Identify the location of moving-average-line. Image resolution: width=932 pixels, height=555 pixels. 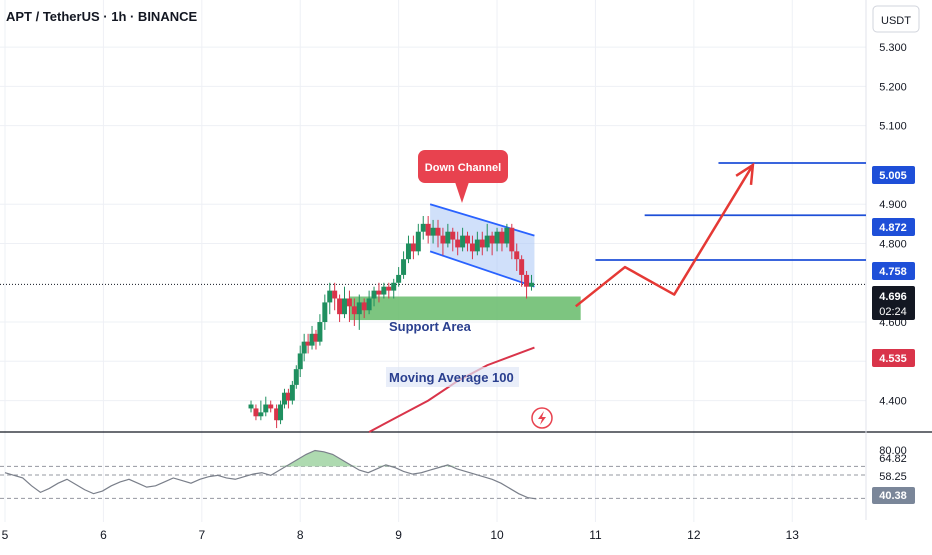
(451, 389).